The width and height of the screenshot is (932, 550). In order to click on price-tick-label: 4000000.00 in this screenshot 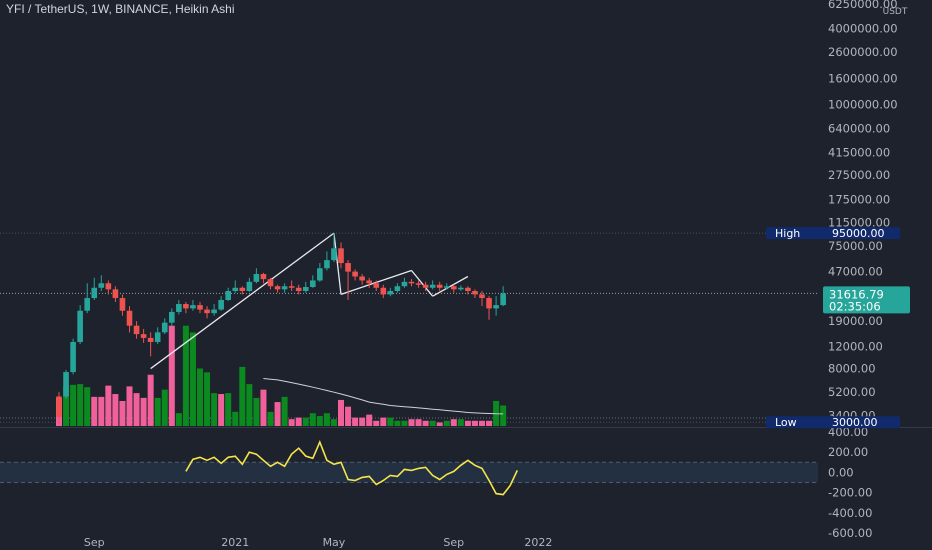, I will do `click(863, 28)`.